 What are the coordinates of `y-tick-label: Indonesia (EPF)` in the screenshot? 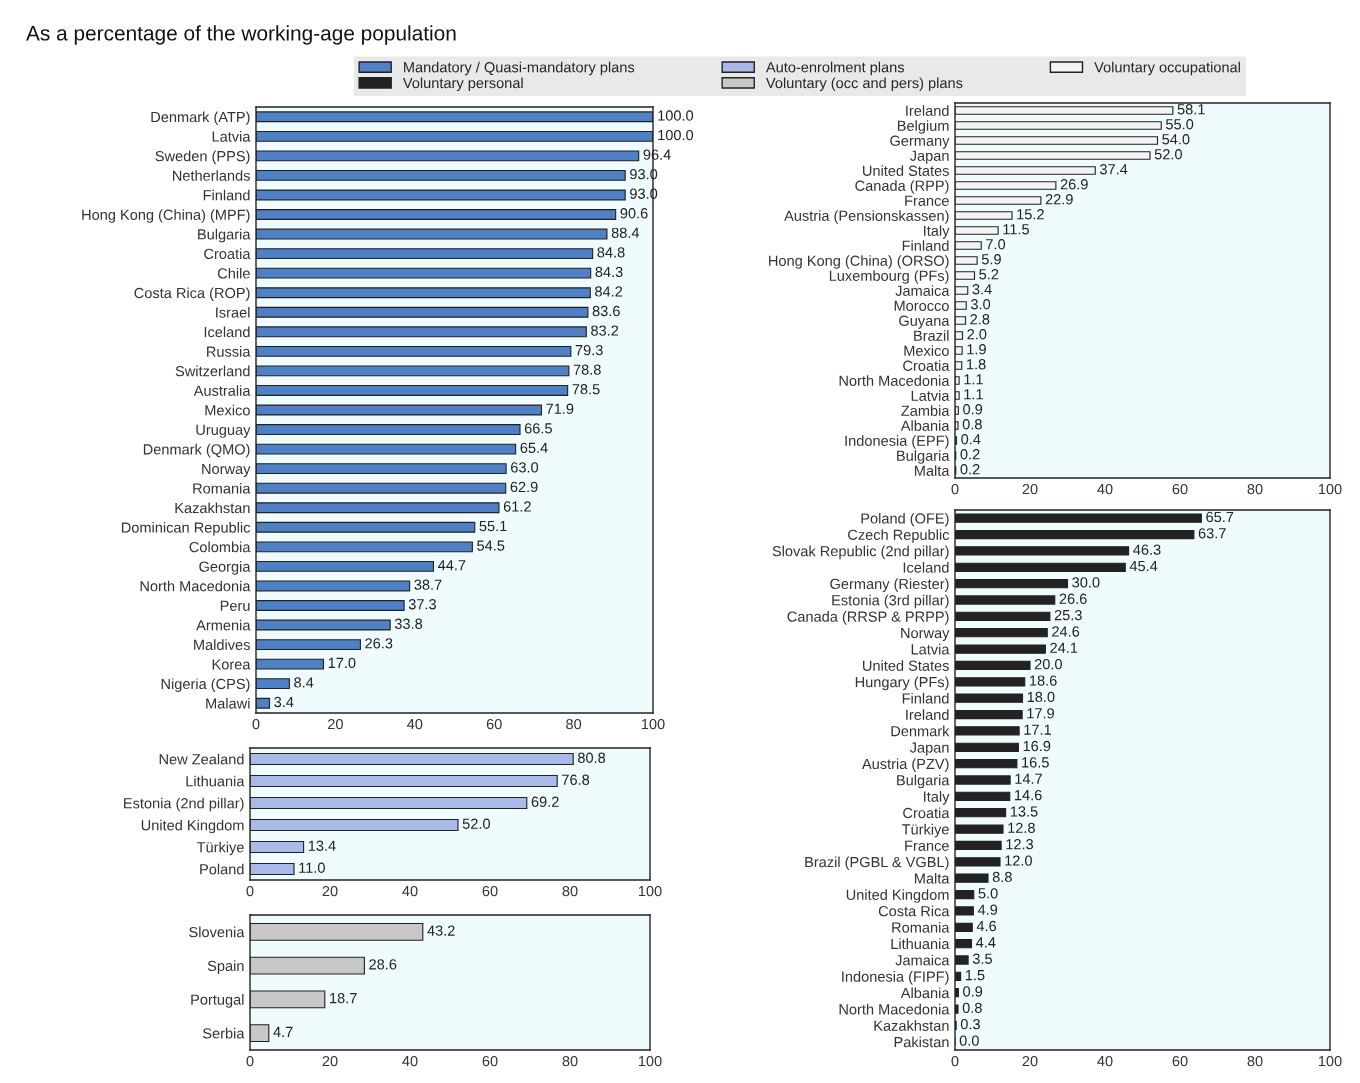 It's located at (897, 442).